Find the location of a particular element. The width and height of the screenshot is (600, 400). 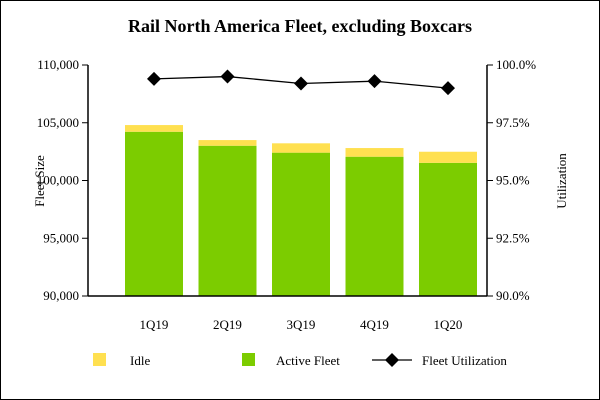

bar-active-3Q19 is located at coordinates (301, 224).